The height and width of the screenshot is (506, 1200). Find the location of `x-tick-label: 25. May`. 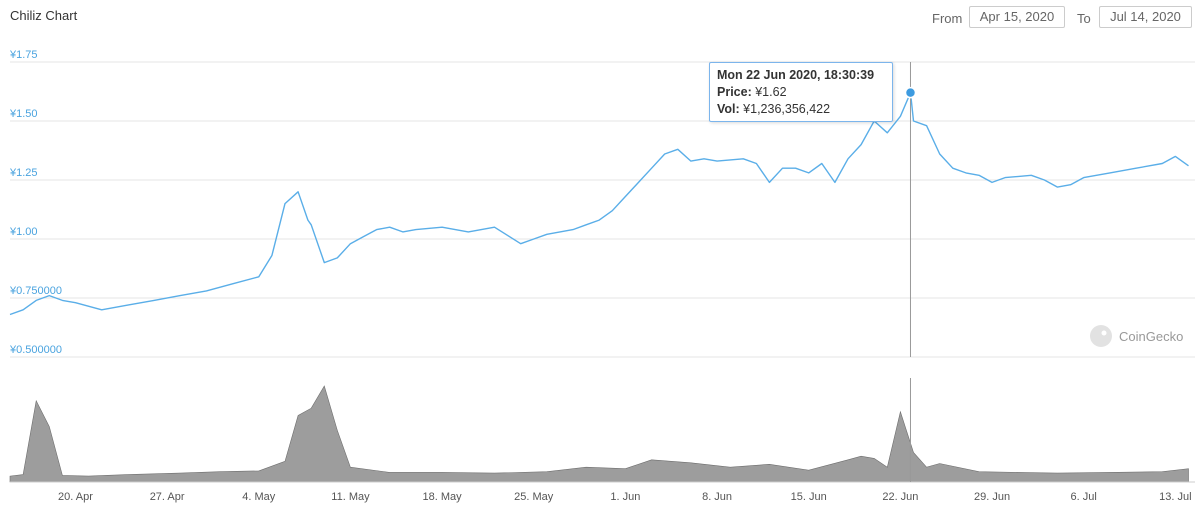

x-tick-label: 25. May is located at coordinates (534, 497).